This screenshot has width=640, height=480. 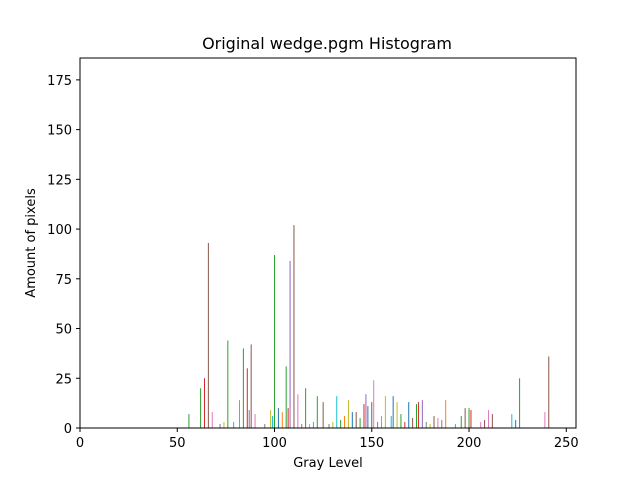 I want to click on y-axis-label: Amount of pixels, so click(x=31, y=243).